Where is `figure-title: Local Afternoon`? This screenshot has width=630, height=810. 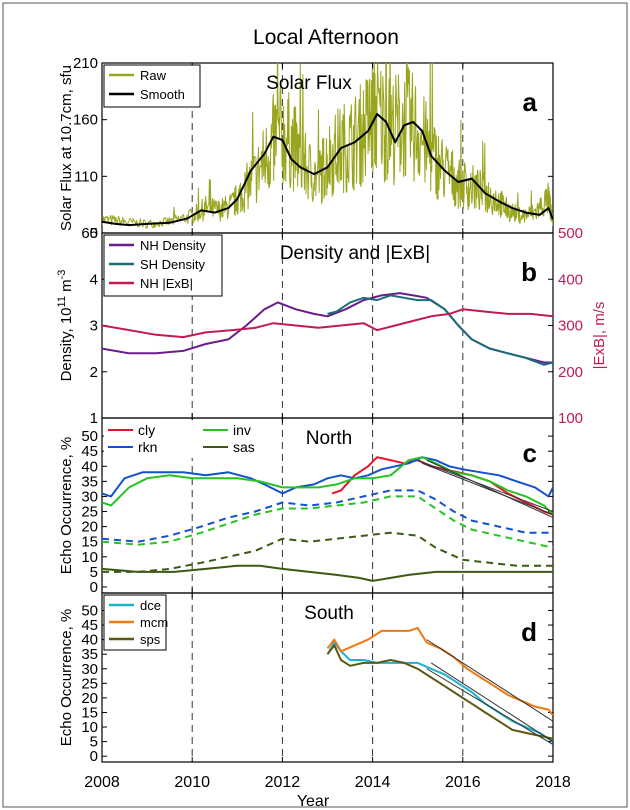
figure-title: Local Afternoon is located at coordinates (326, 37).